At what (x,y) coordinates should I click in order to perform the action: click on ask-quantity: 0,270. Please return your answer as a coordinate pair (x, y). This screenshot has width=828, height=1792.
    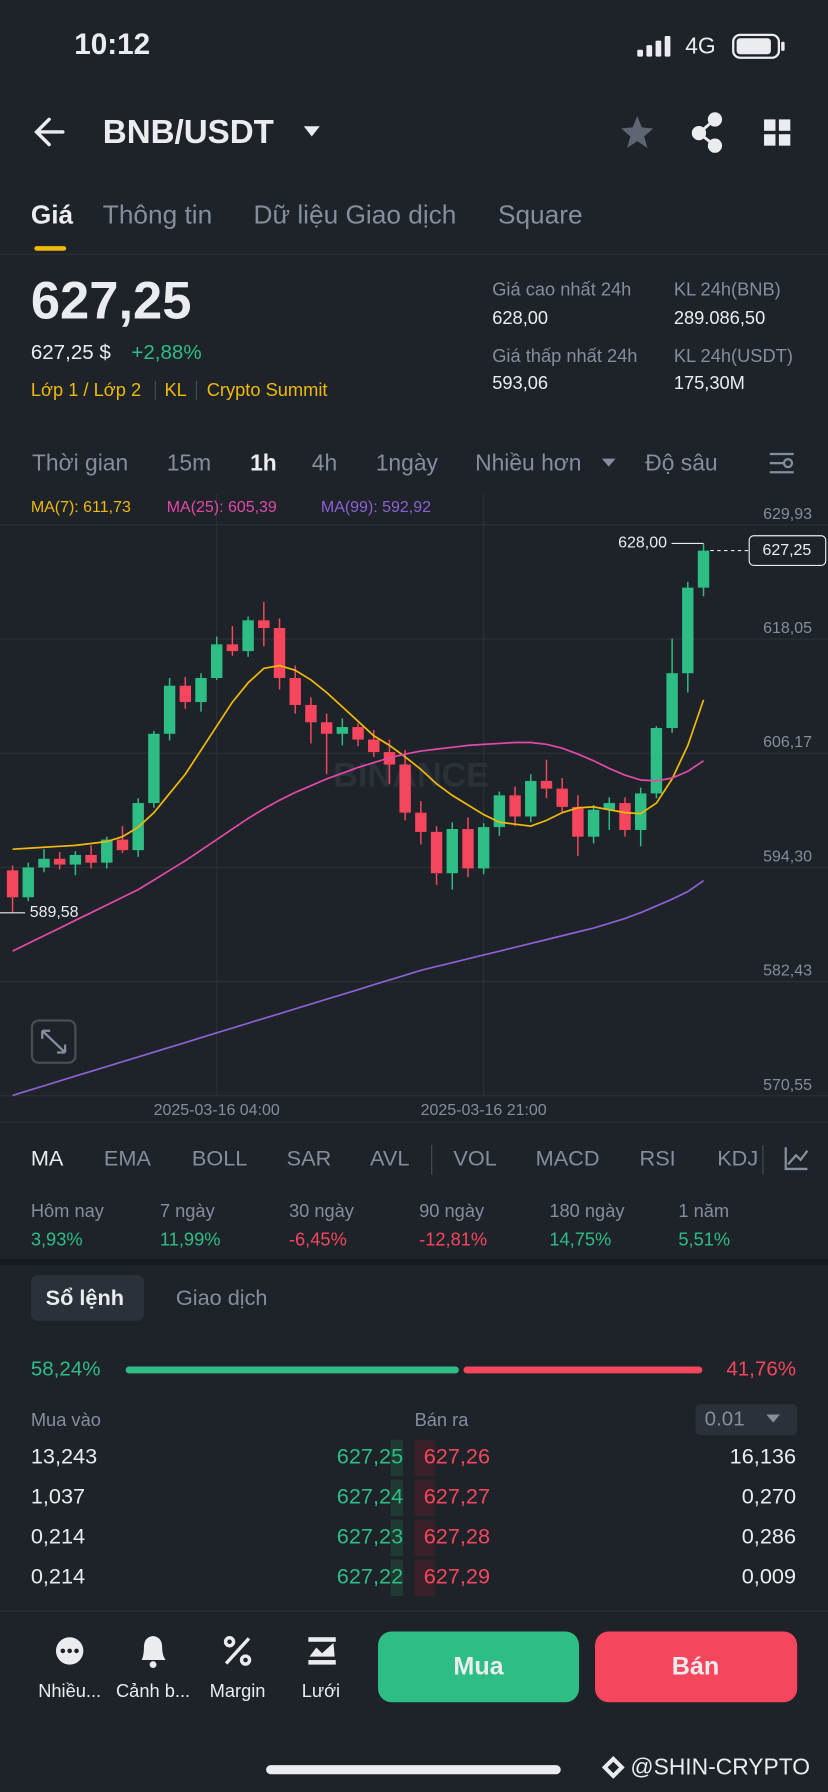
    Looking at the image, I should click on (769, 1496).